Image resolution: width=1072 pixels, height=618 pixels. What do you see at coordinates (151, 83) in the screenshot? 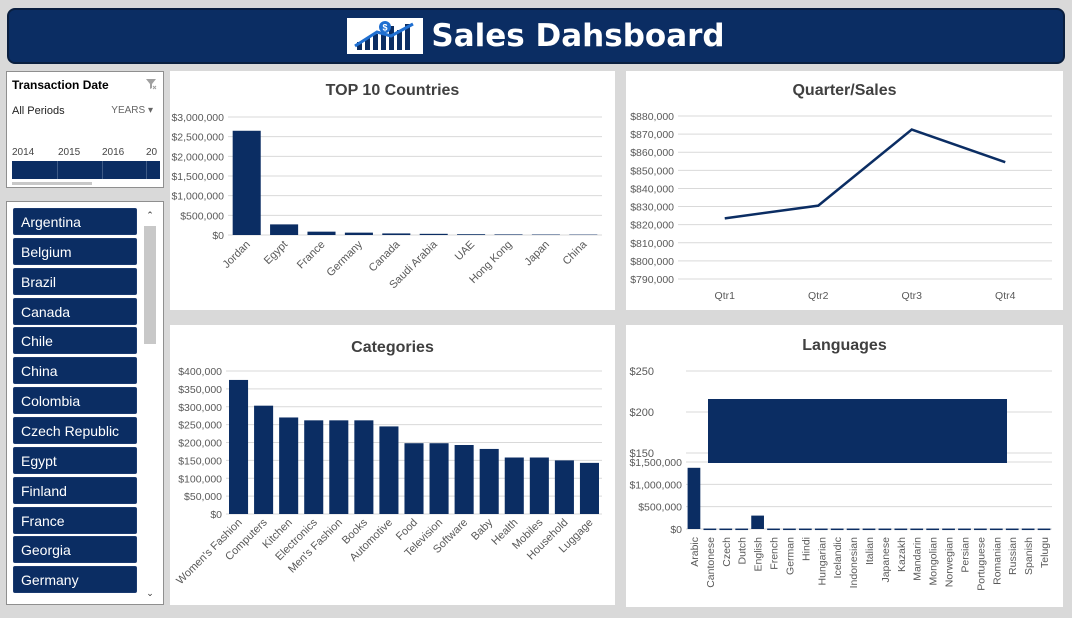
I see `clear-filter-icon` at bounding box center [151, 83].